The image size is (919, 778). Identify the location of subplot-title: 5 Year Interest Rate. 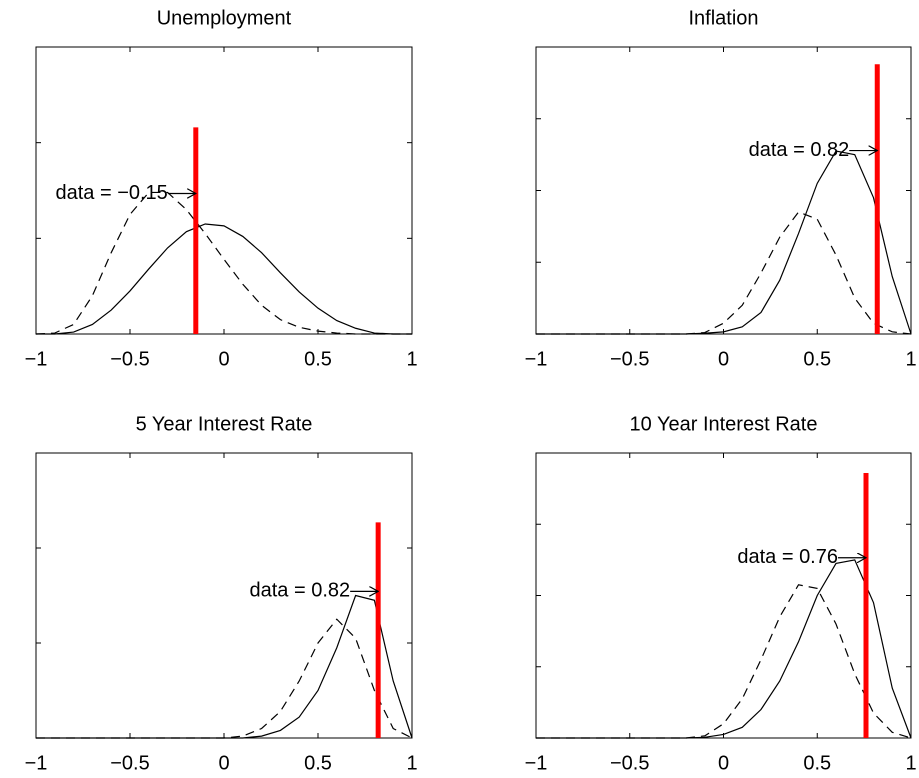
(224, 424).